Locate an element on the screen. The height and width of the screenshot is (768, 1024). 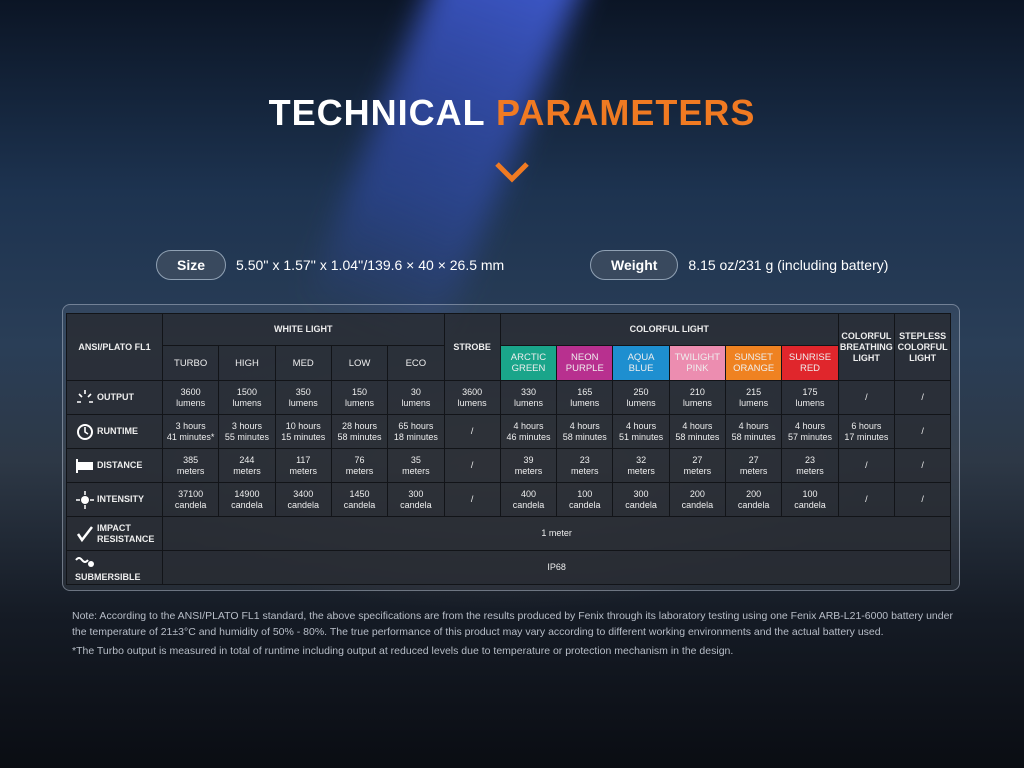
data-cell: 37100 candela is located at coordinates (190, 499).